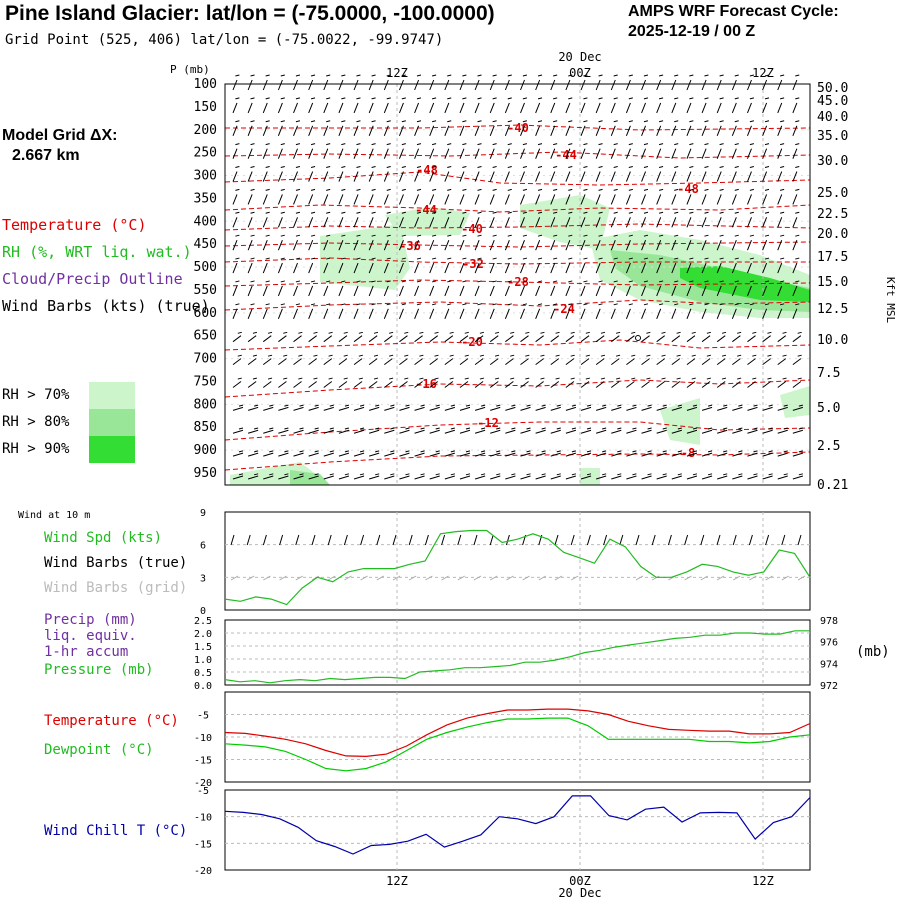 This screenshot has height=900, width=900. I want to click on profile-y-tick-200: 200, so click(205, 130).